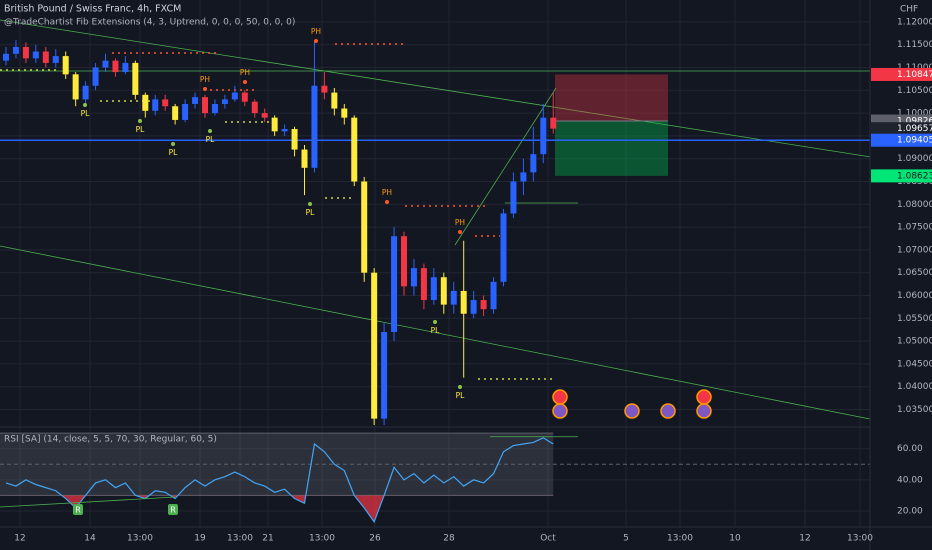 The height and width of the screenshot is (550, 932). Describe the element at coordinates (914, 205) in the screenshot. I see `y-tick-label: 1.08000` at that location.